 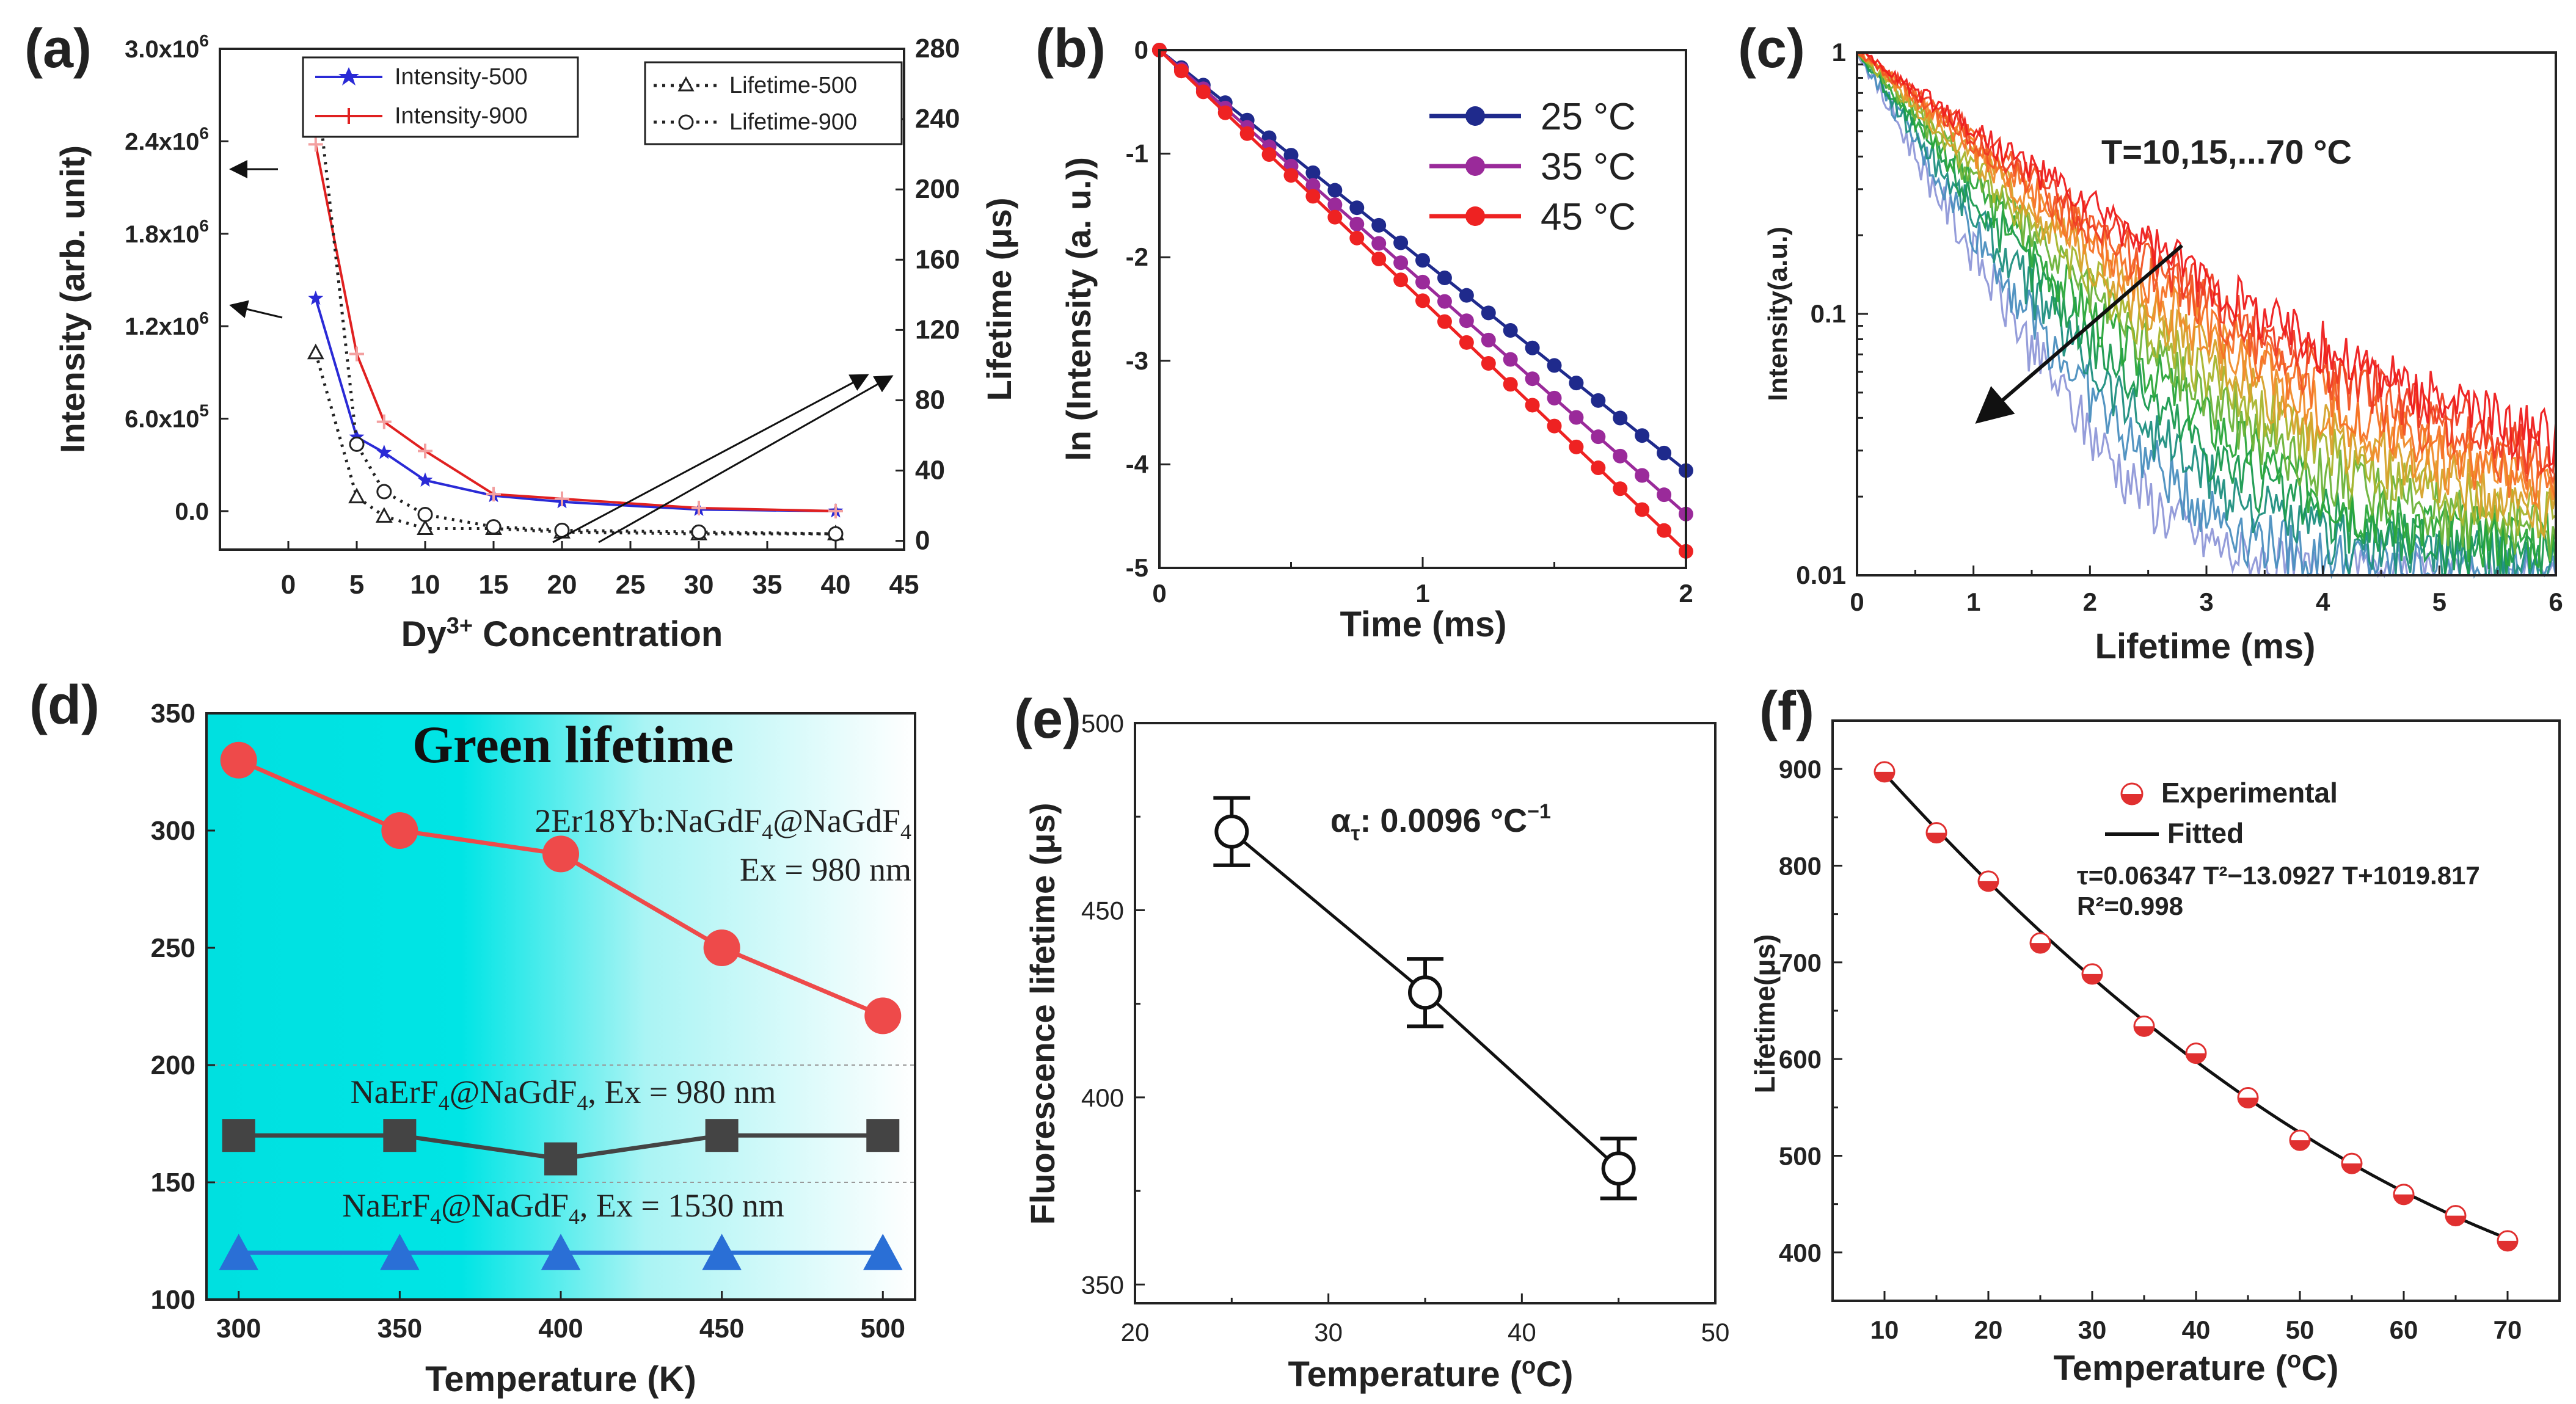 I want to click on x-tick-label: 5, so click(x=356, y=585).